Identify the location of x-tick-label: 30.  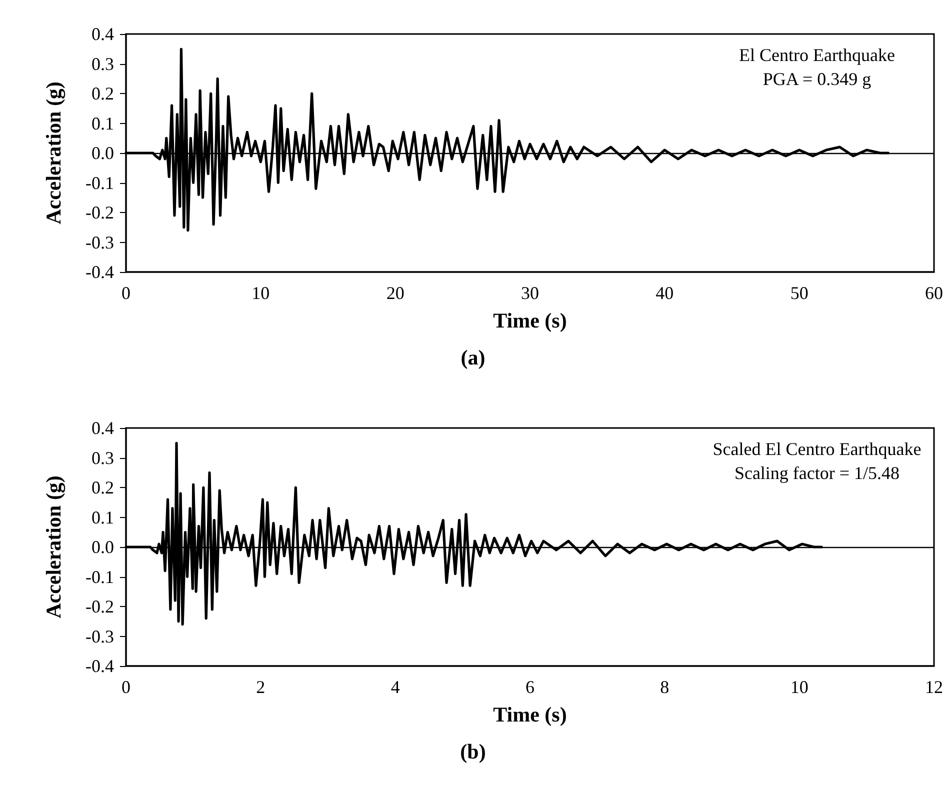
(530, 293).